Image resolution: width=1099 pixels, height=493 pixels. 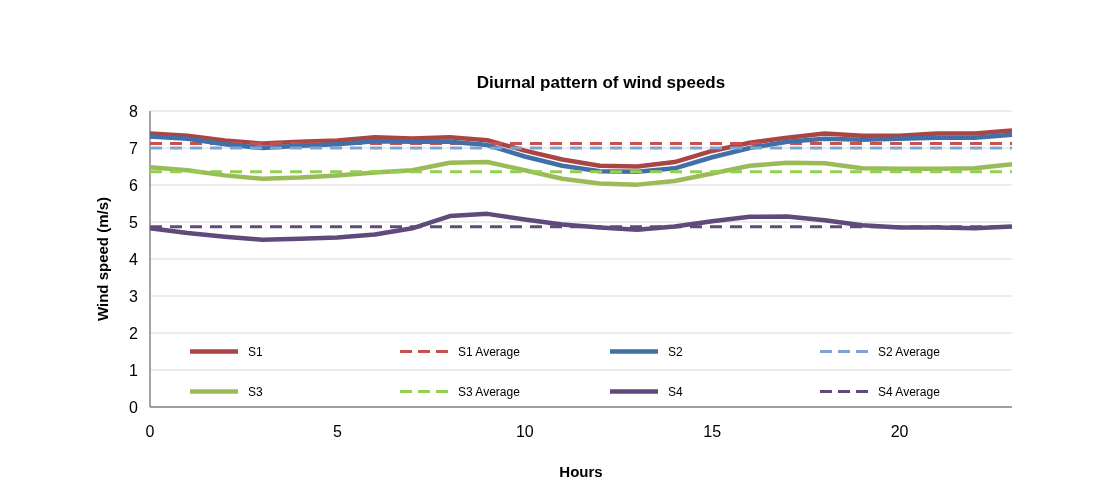 I want to click on line-series, so click(x=581, y=173).